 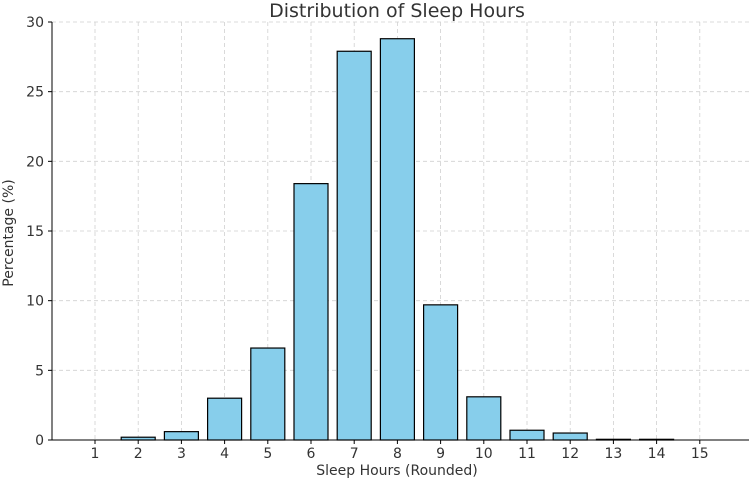 What do you see at coordinates (267, 454) in the screenshot?
I see `x-tick-label: 5` at bounding box center [267, 454].